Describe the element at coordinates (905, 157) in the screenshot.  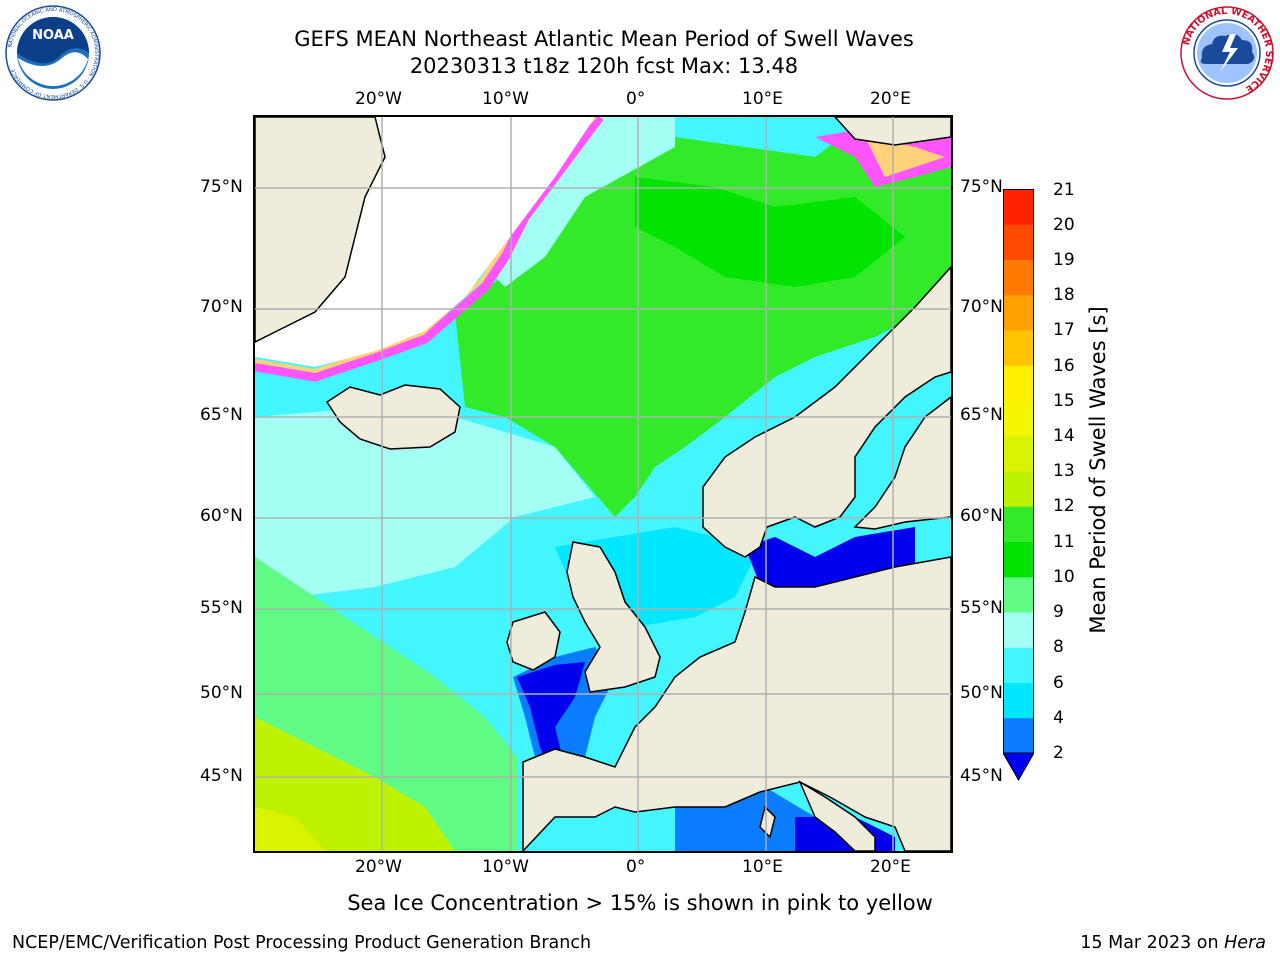
I see `sea-ice-east-yellow` at that location.